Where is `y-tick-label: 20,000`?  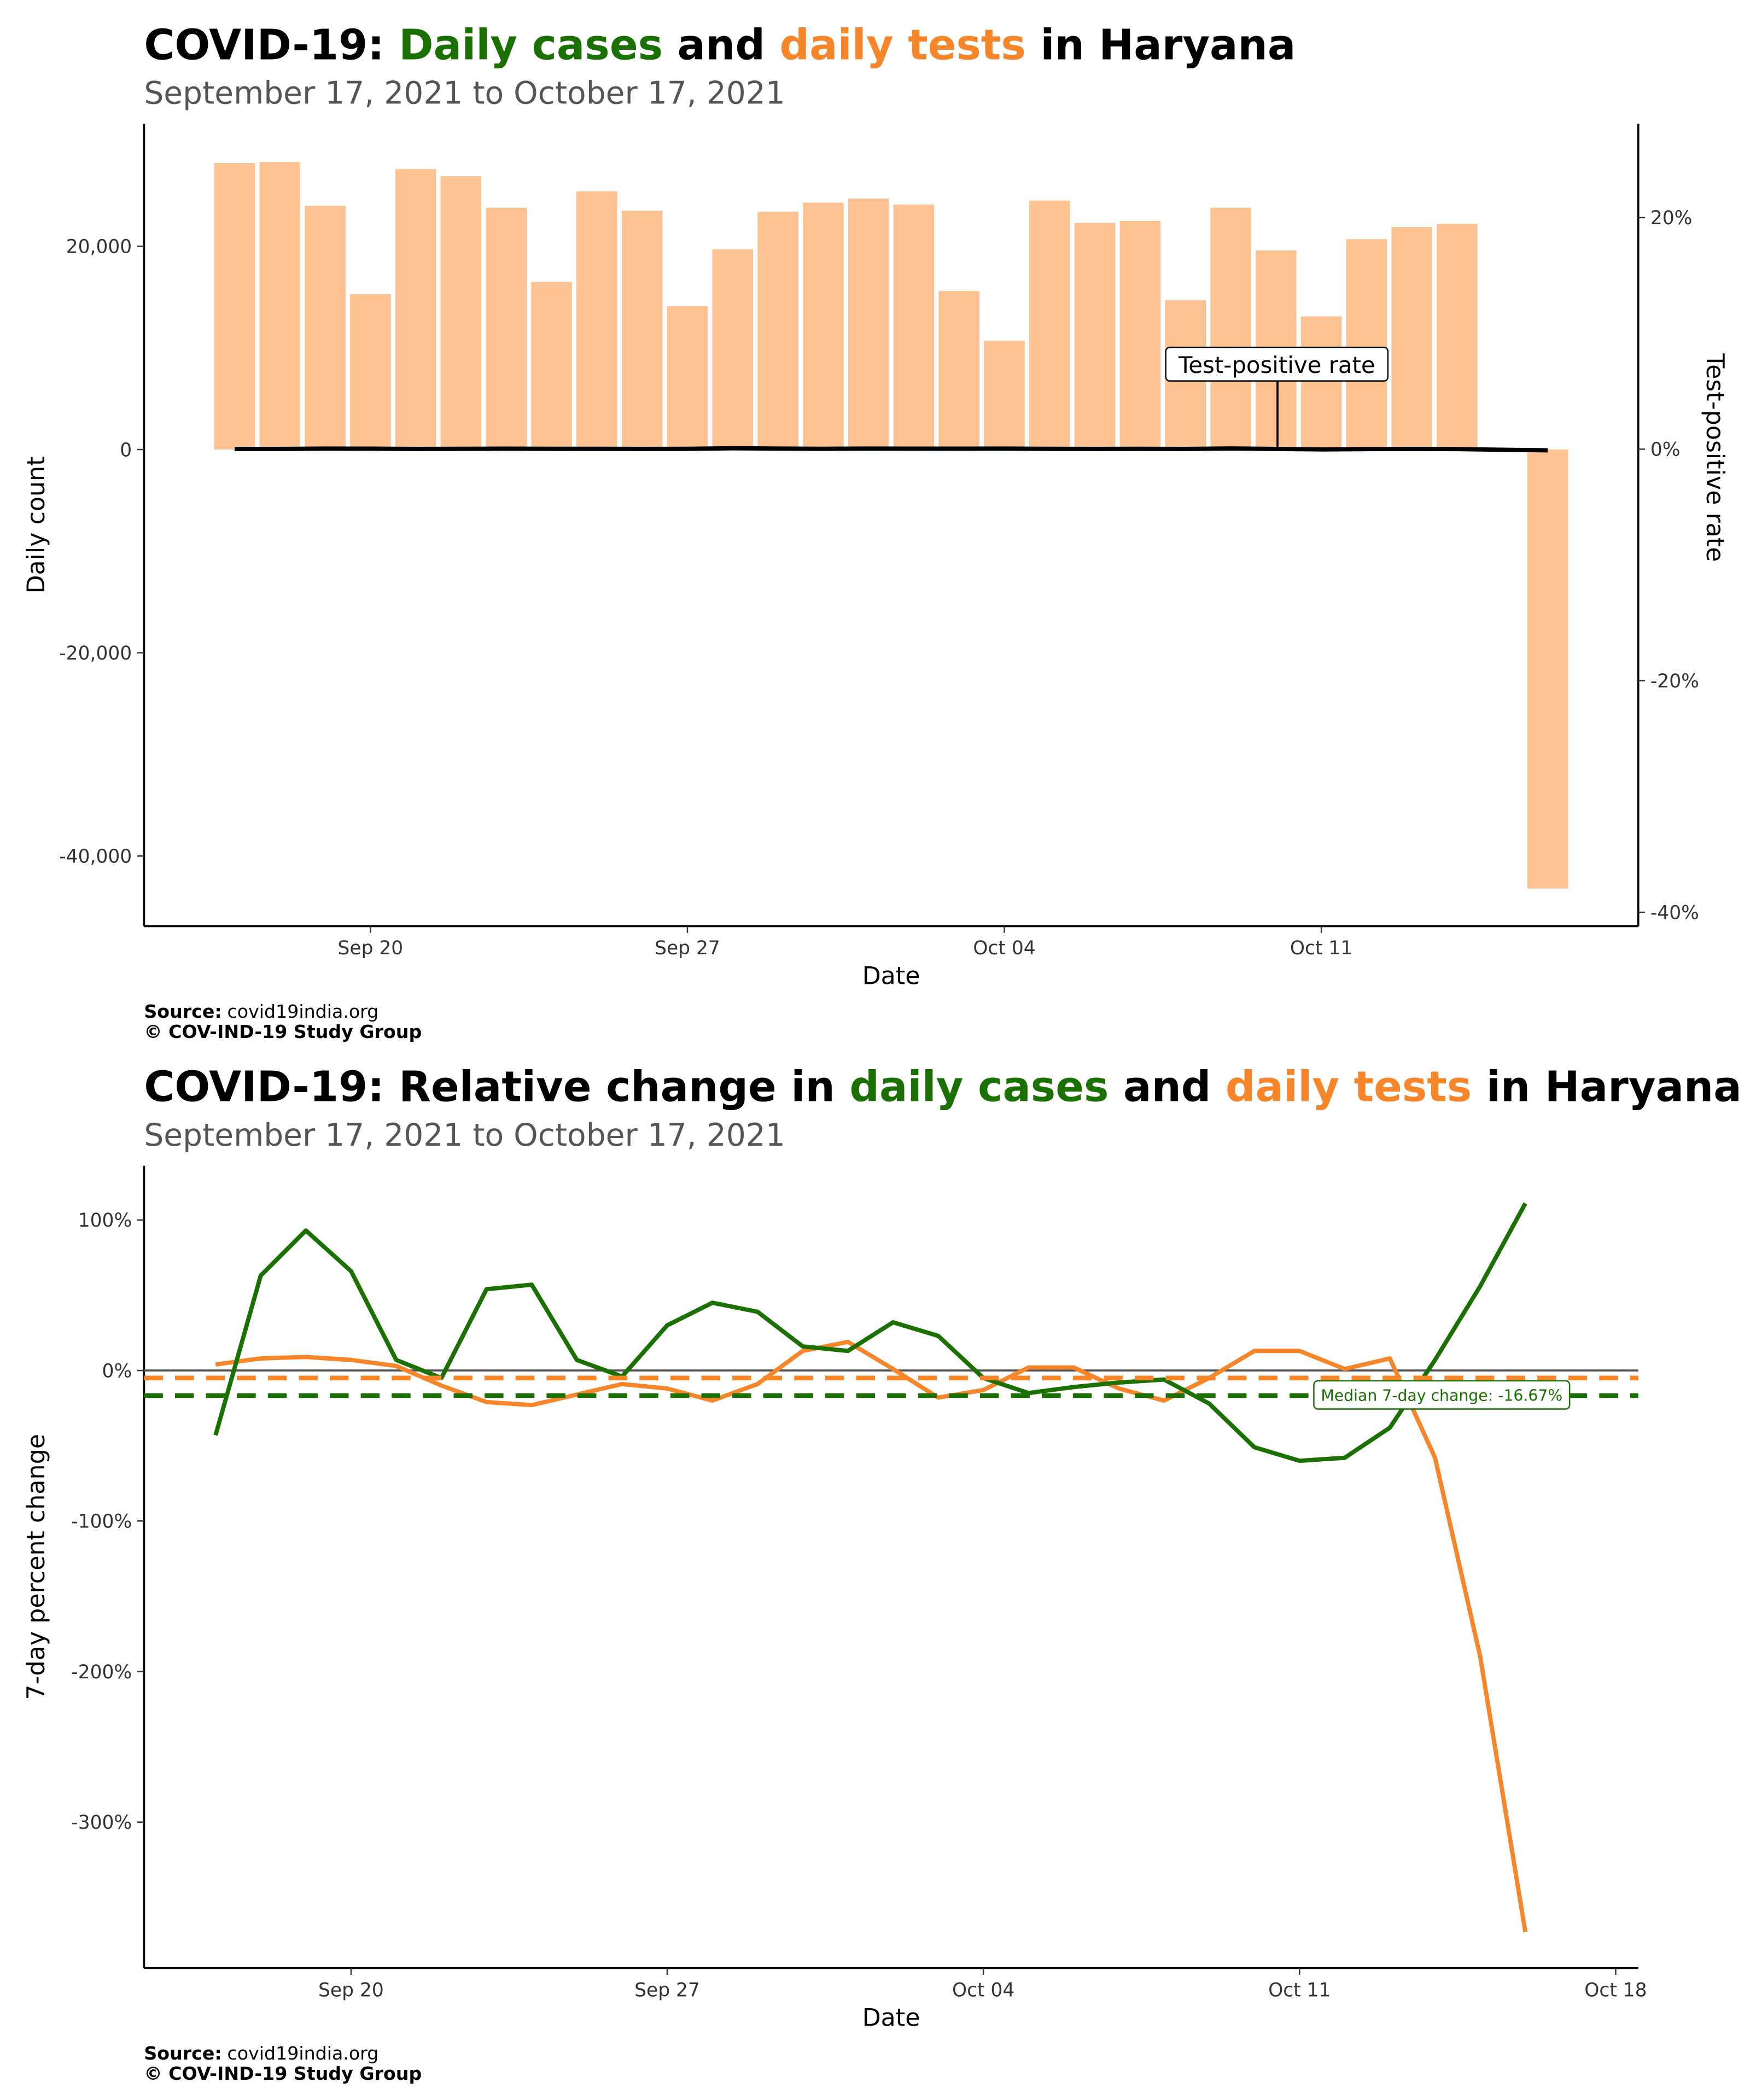 y-tick-label: 20,000 is located at coordinates (99, 247).